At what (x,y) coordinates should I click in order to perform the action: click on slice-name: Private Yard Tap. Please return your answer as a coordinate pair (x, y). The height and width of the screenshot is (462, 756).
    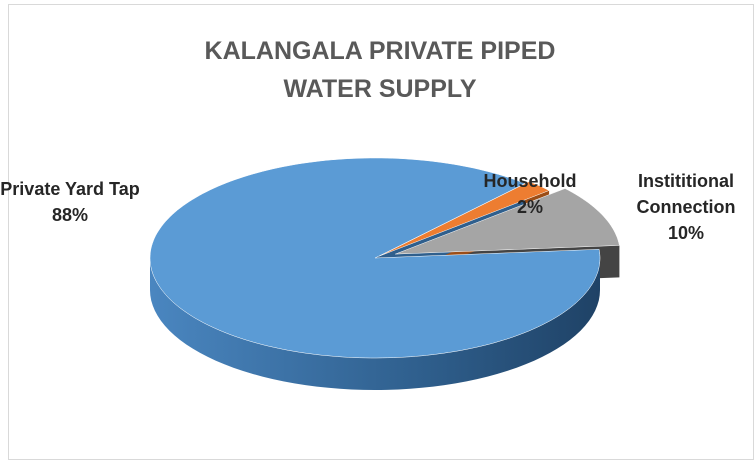
    Looking at the image, I should click on (70, 189).